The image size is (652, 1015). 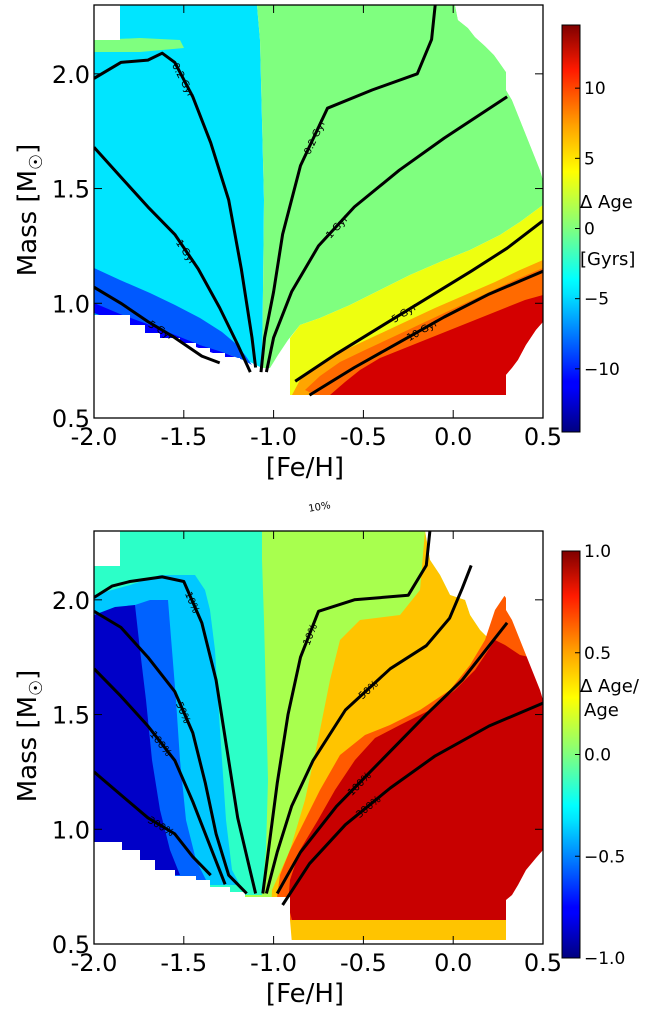 I want to click on bottom-xtick-label: 0.5, so click(x=543, y=963).